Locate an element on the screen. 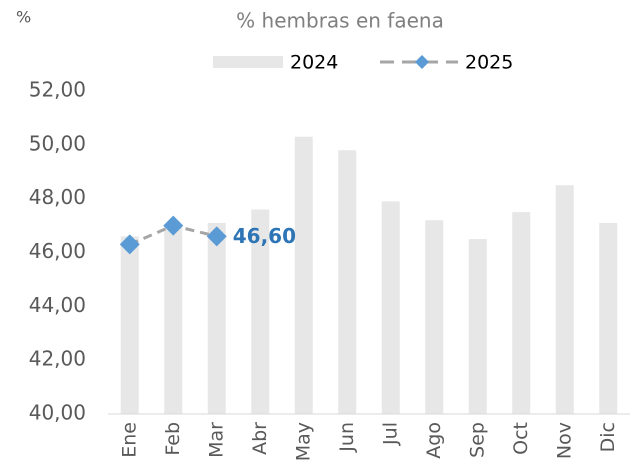 Image resolution: width=642 pixels, height=476 pixels. legend-label: 2025 is located at coordinates (489, 63).